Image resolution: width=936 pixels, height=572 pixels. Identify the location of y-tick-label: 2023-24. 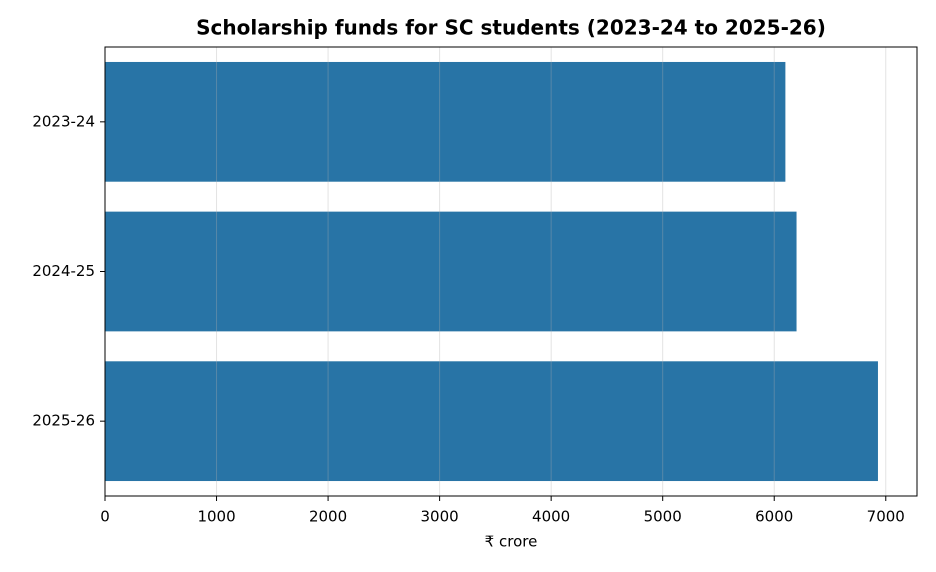
(63, 121).